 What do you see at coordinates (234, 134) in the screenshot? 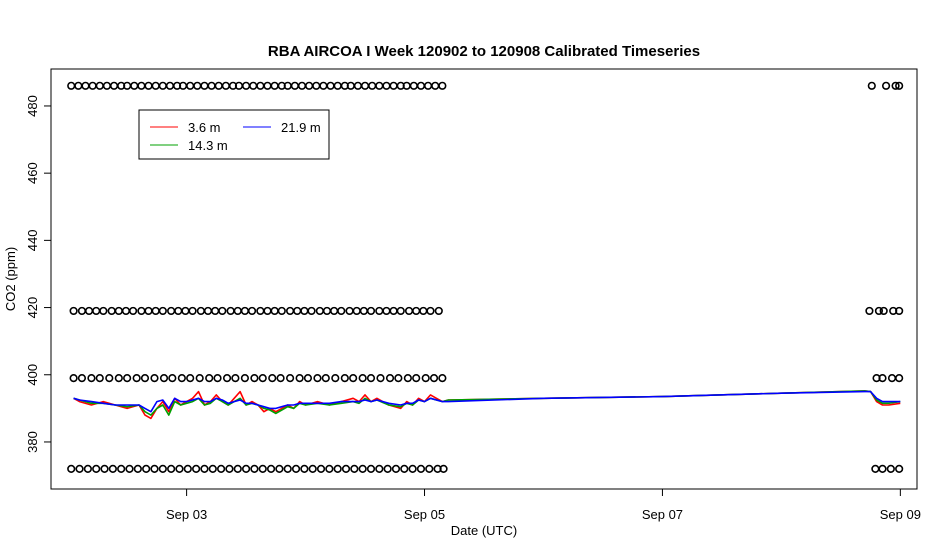
I see `legend: 3.6 m 14.3 m 21.9 m` at bounding box center [234, 134].